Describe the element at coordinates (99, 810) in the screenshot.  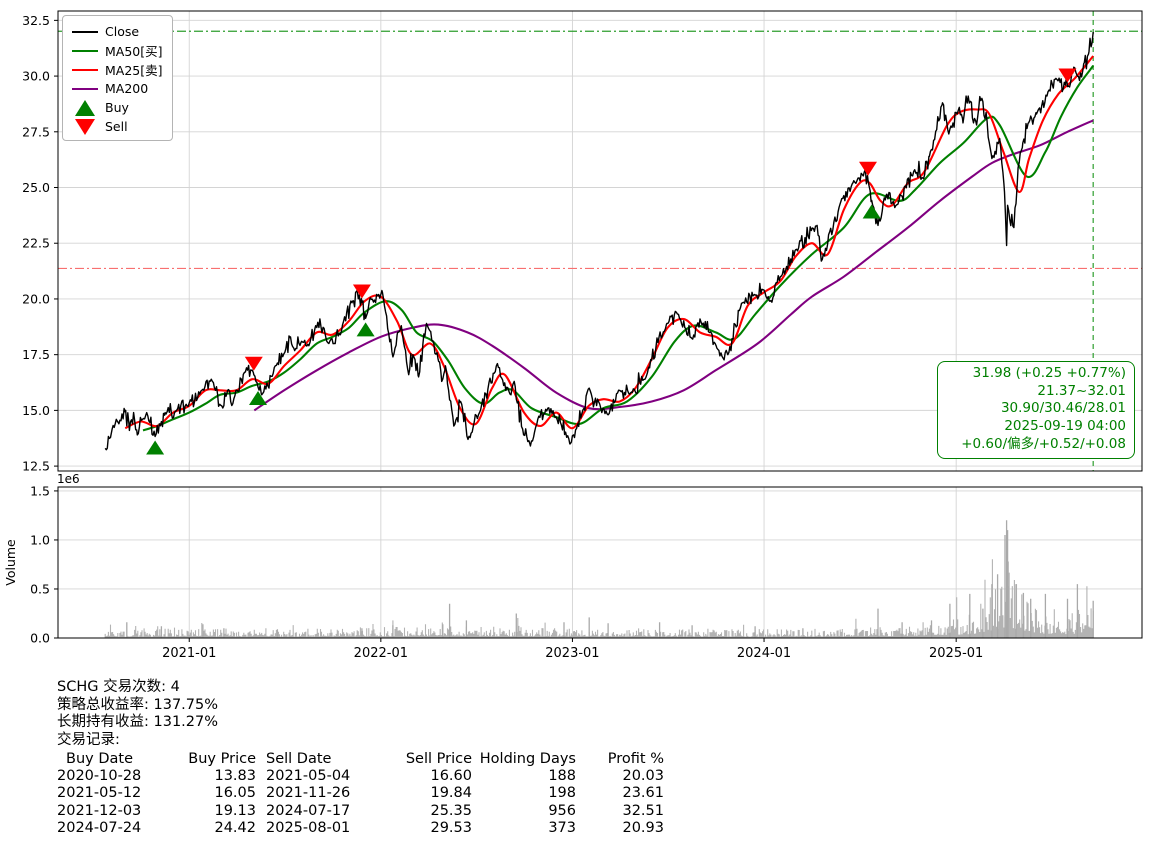
I see `trade-table-cell: 2021-12-03` at that location.